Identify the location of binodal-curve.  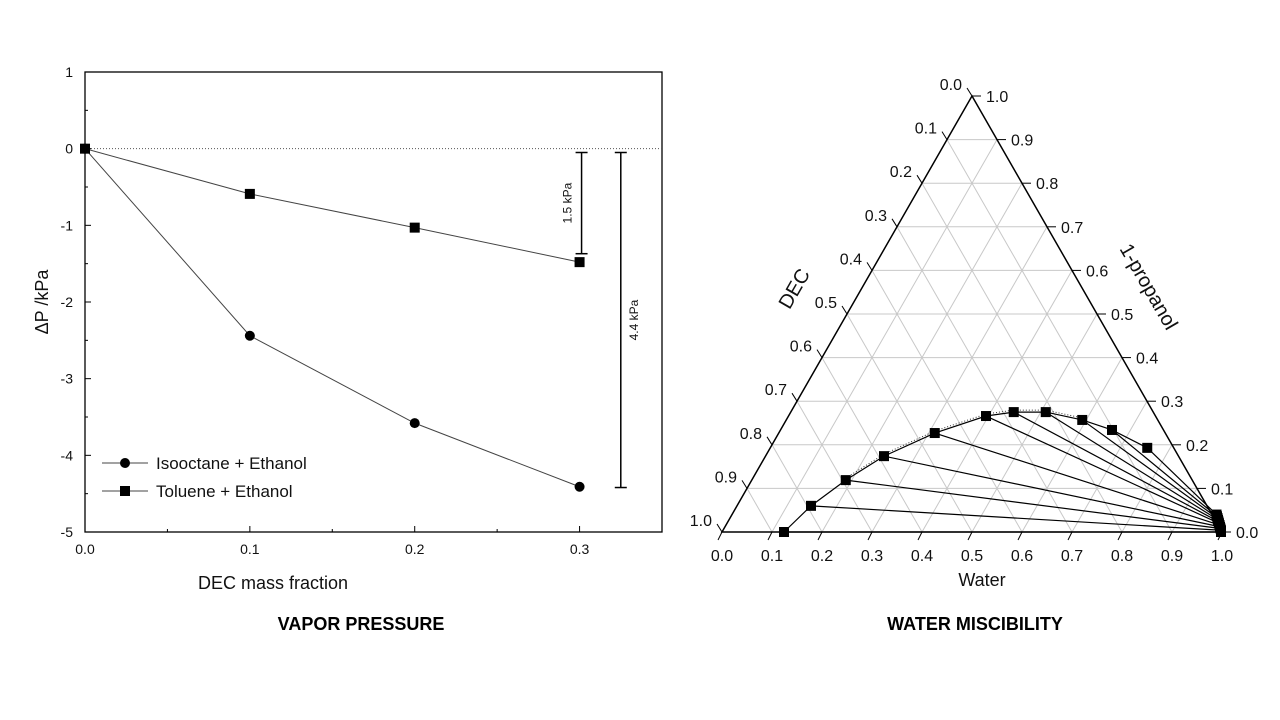
(965, 472).